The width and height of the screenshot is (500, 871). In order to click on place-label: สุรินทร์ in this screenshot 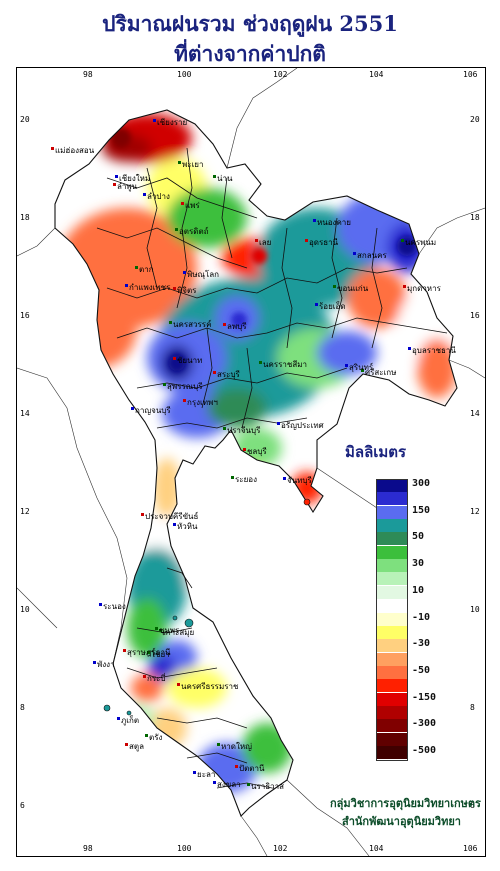, I will do `click(361, 367)`.